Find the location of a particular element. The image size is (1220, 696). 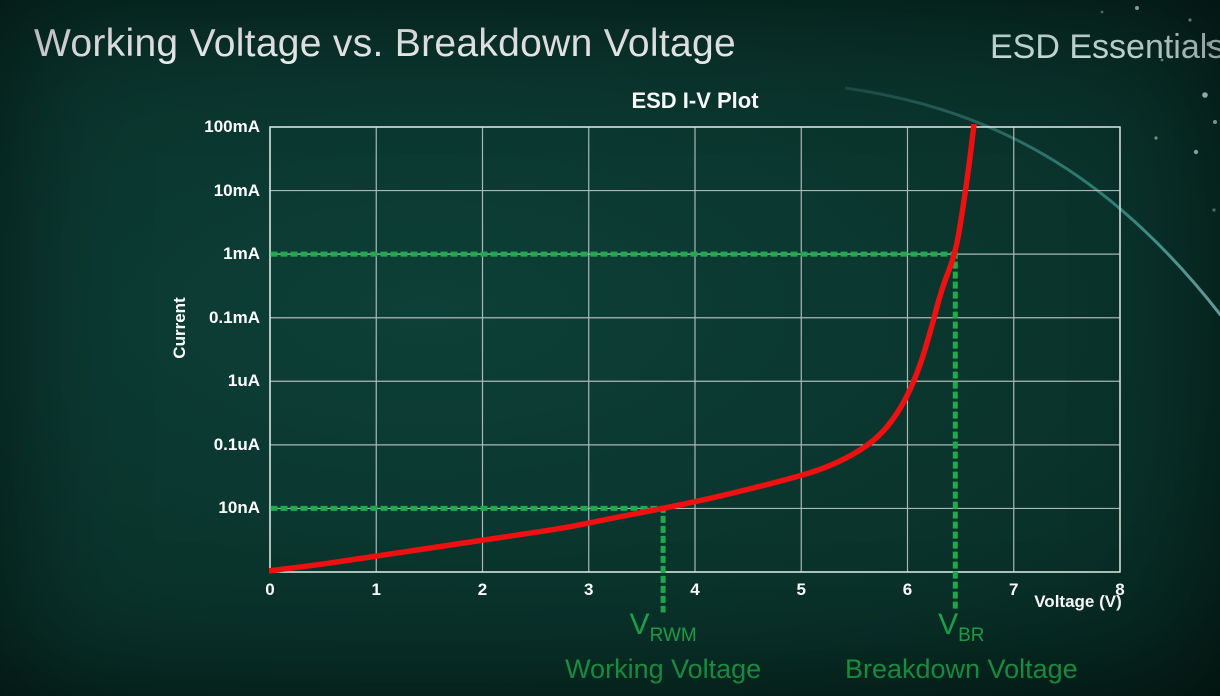

y-tick-label: 10nA is located at coordinates (239, 508).